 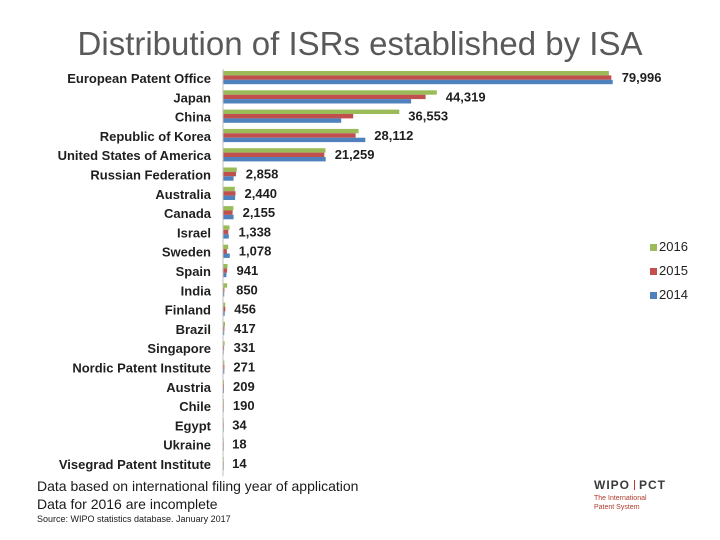 I want to click on category-label-russian-federation: Russian Federation, so click(x=150, y=175).